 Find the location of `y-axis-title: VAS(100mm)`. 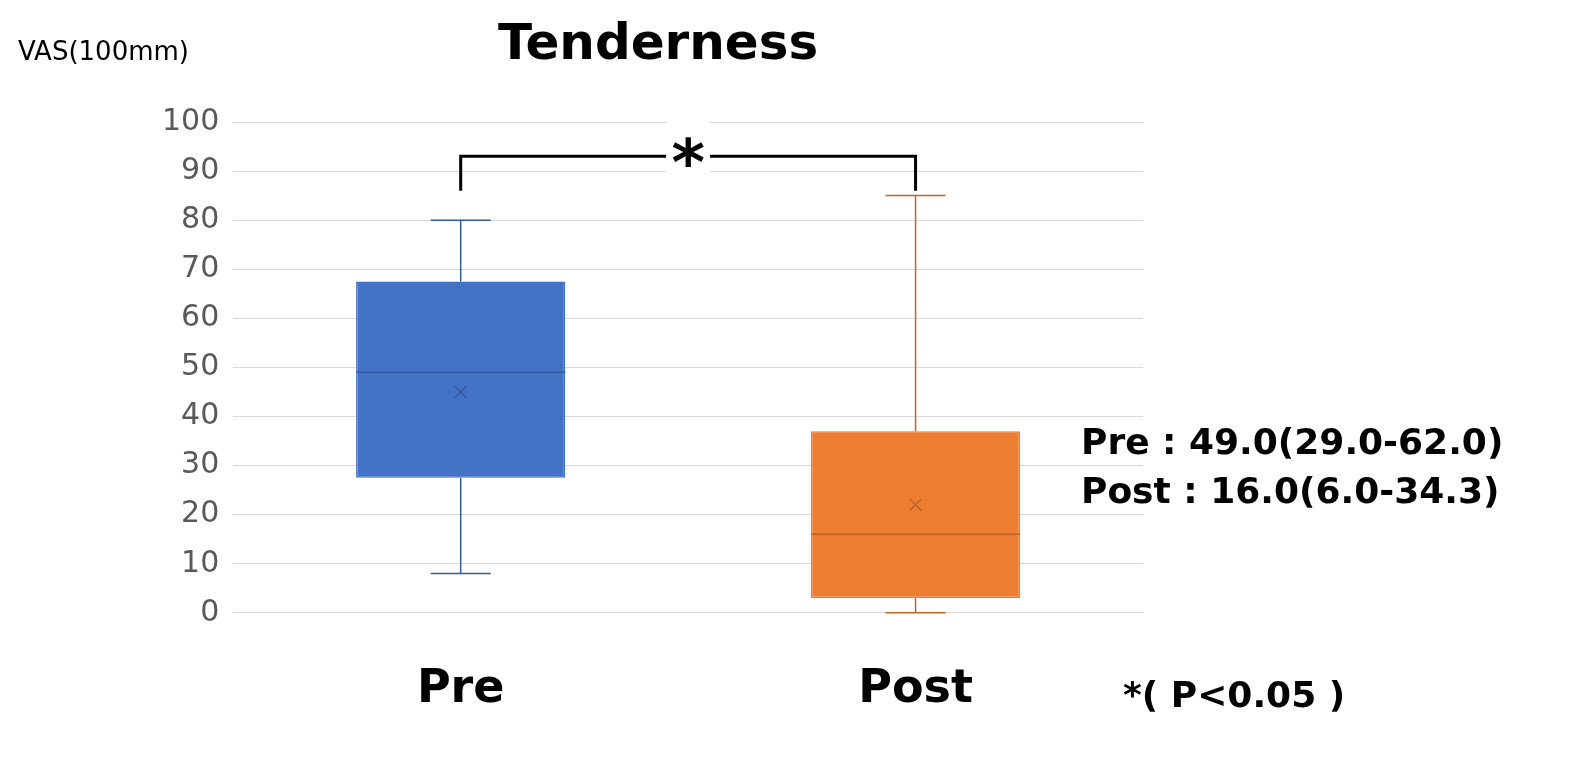

y-axis-title: VAS(100mm) is located at coordinates (103, 50).